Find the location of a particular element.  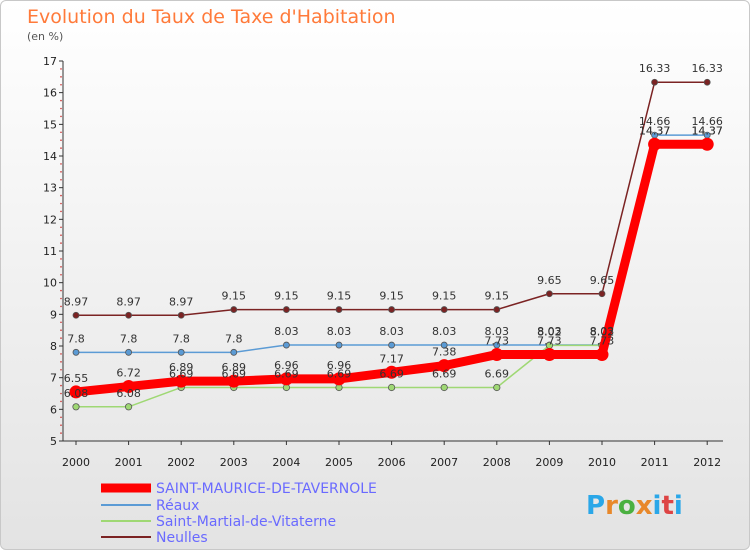

data-label: 14.66 is located at coordinates (655, 121).